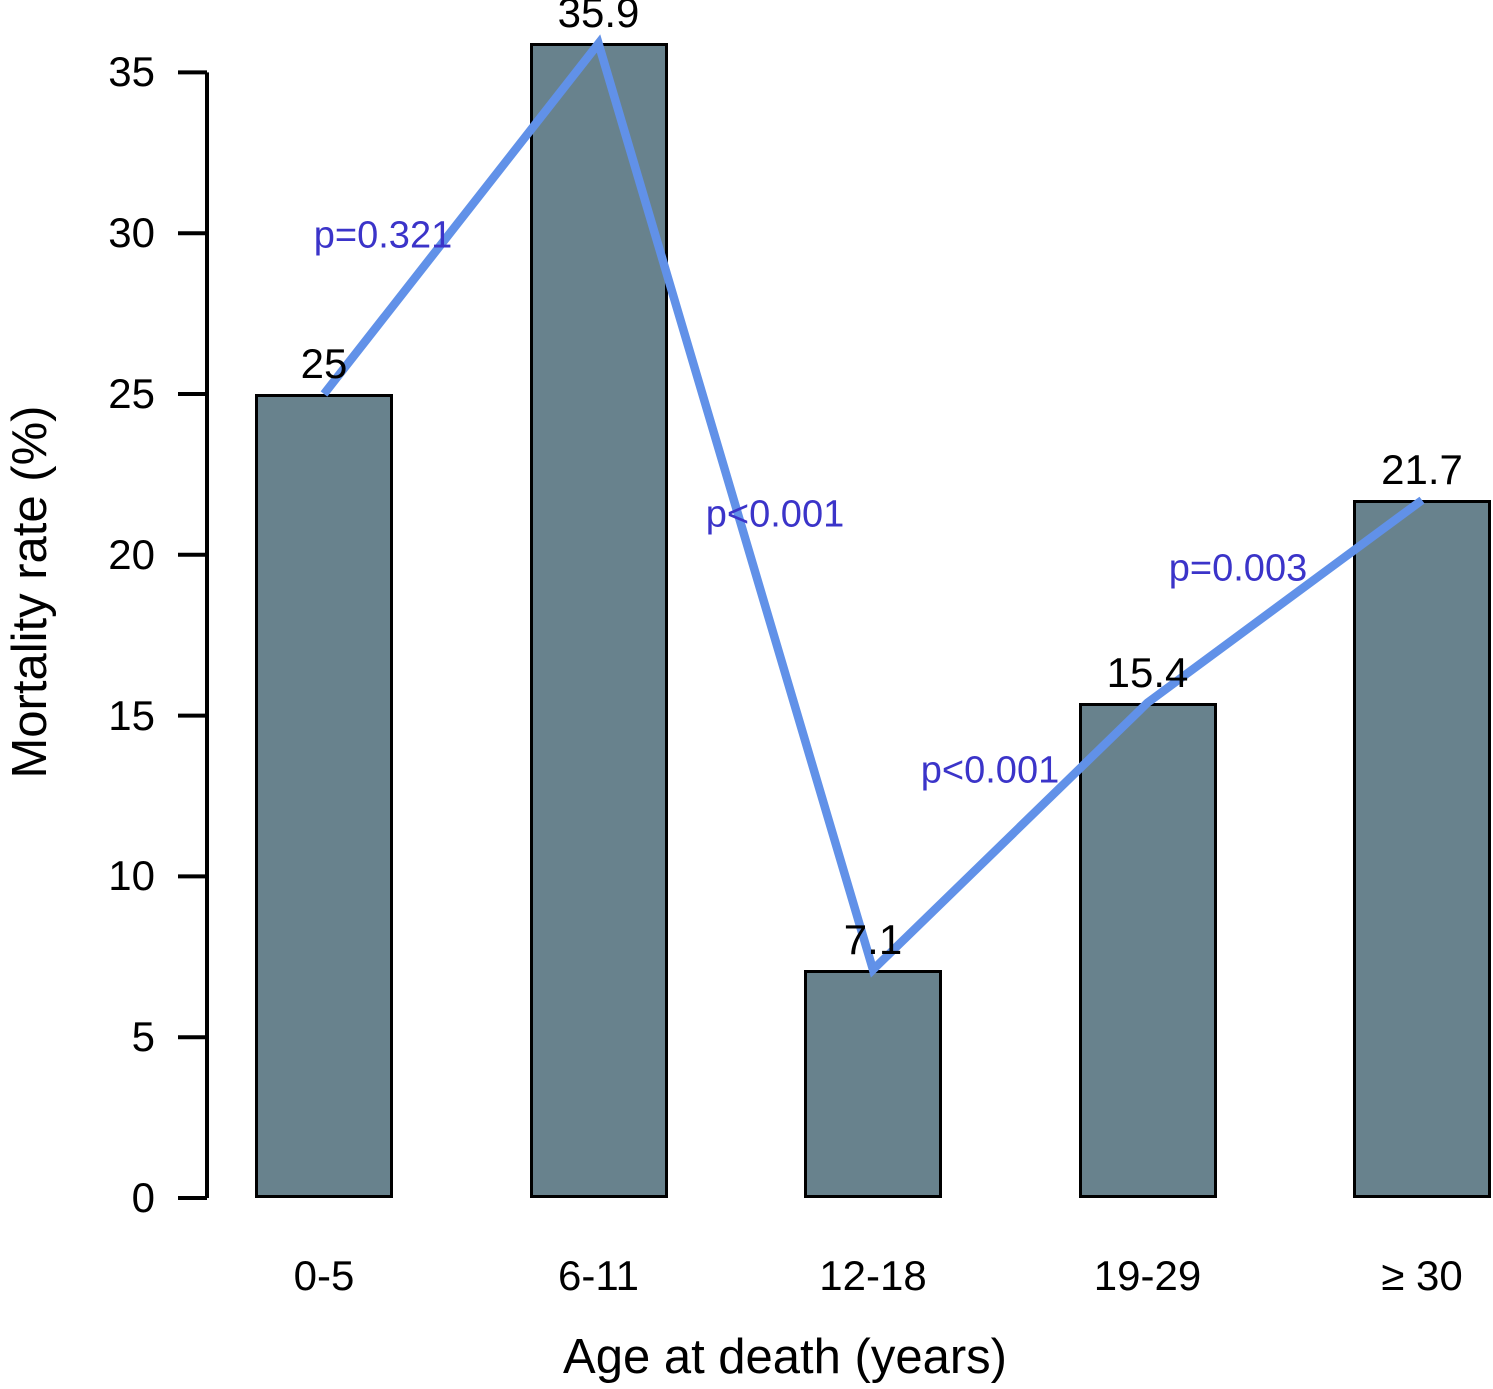 This screenshot has height=1389, width=1493. Describe the element at coordinates (131, 72) in the screenshot. I see `y-tick-label: 35` at that location.